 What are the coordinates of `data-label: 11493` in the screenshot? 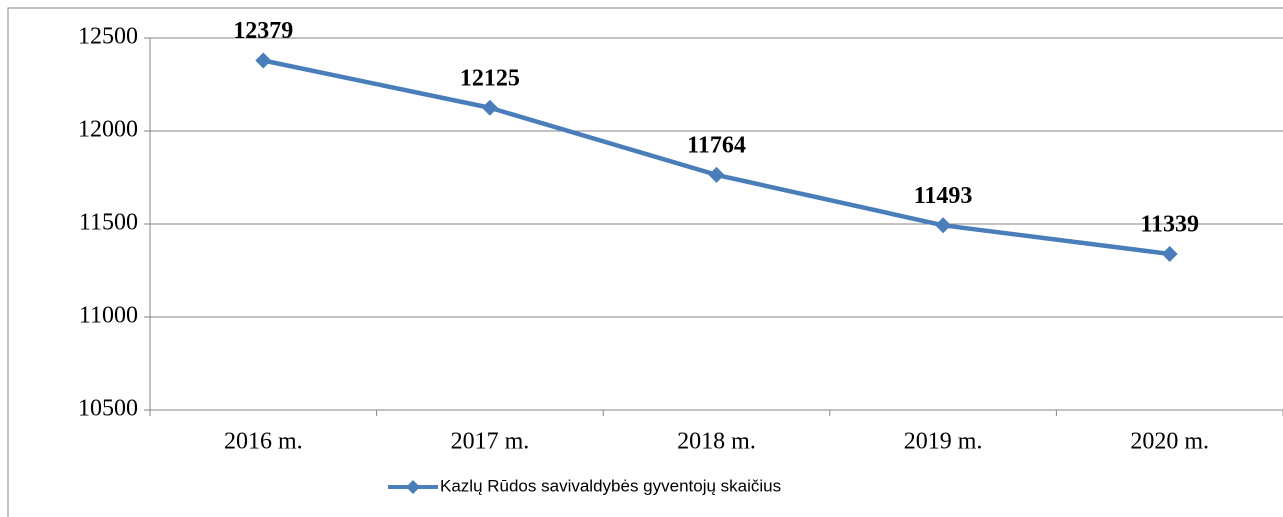 It's located at (943, 196).